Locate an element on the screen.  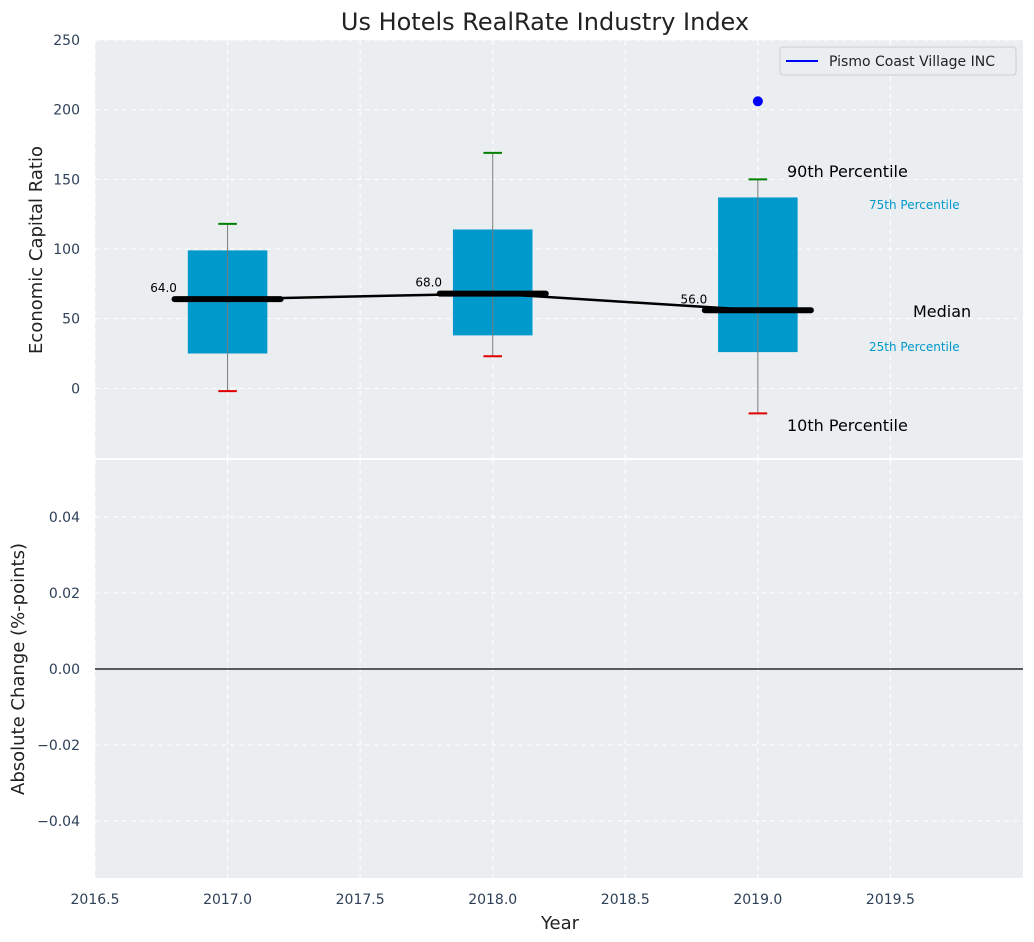
x-tick-label: 2017.0 is located at coordinates (227, 900).